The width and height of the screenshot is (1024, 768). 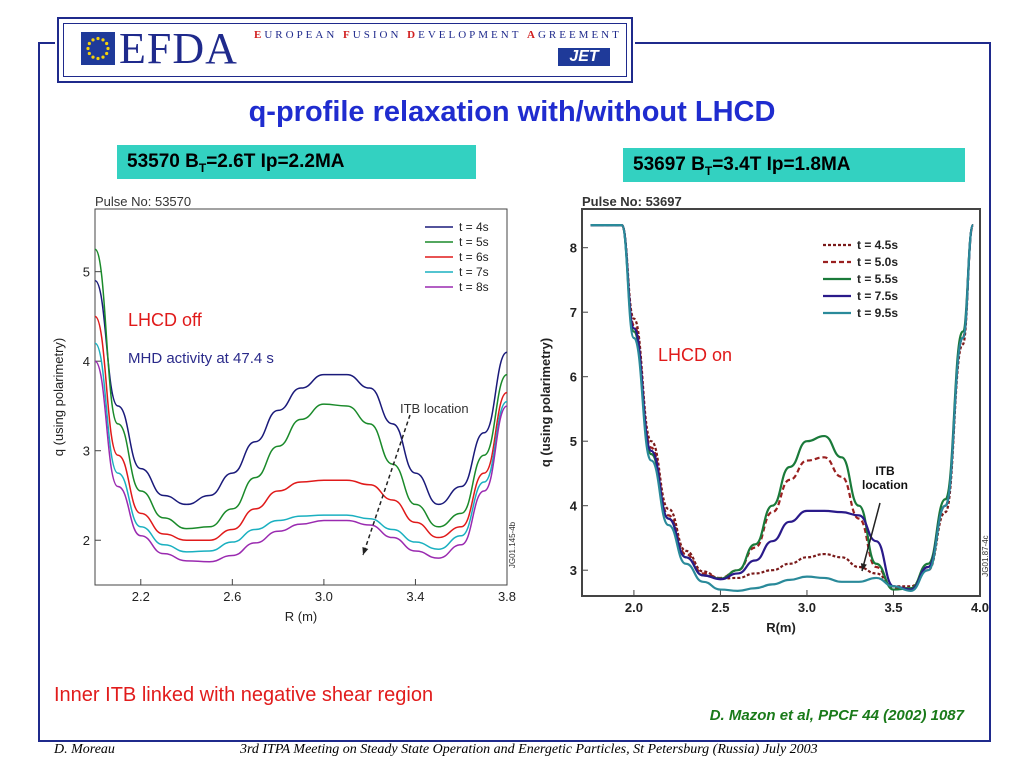 What do you see at coordinates (299, 35) in the screenshot?
I see `tagline-word: EUROPEAN` at bounding box center [299, 35].